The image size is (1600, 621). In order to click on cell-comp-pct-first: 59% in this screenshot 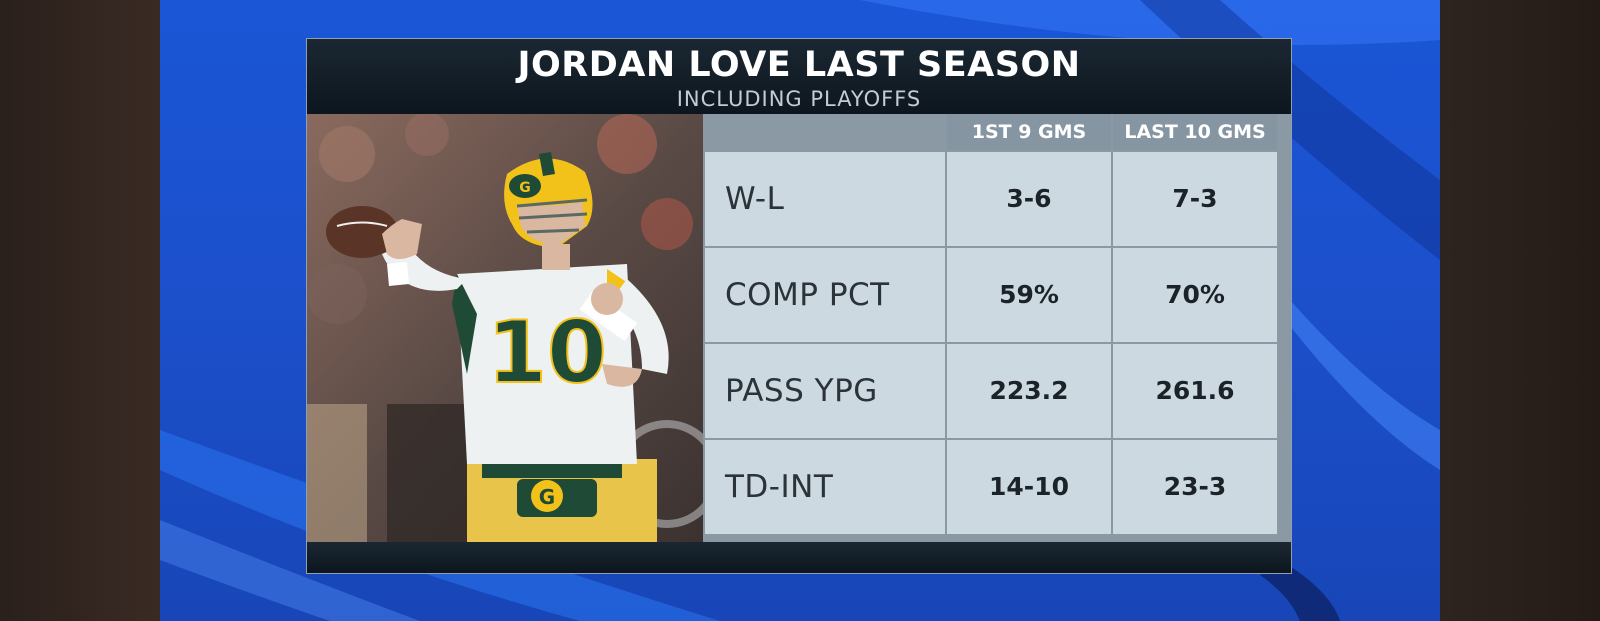, I will do `click(1029, 295)`.